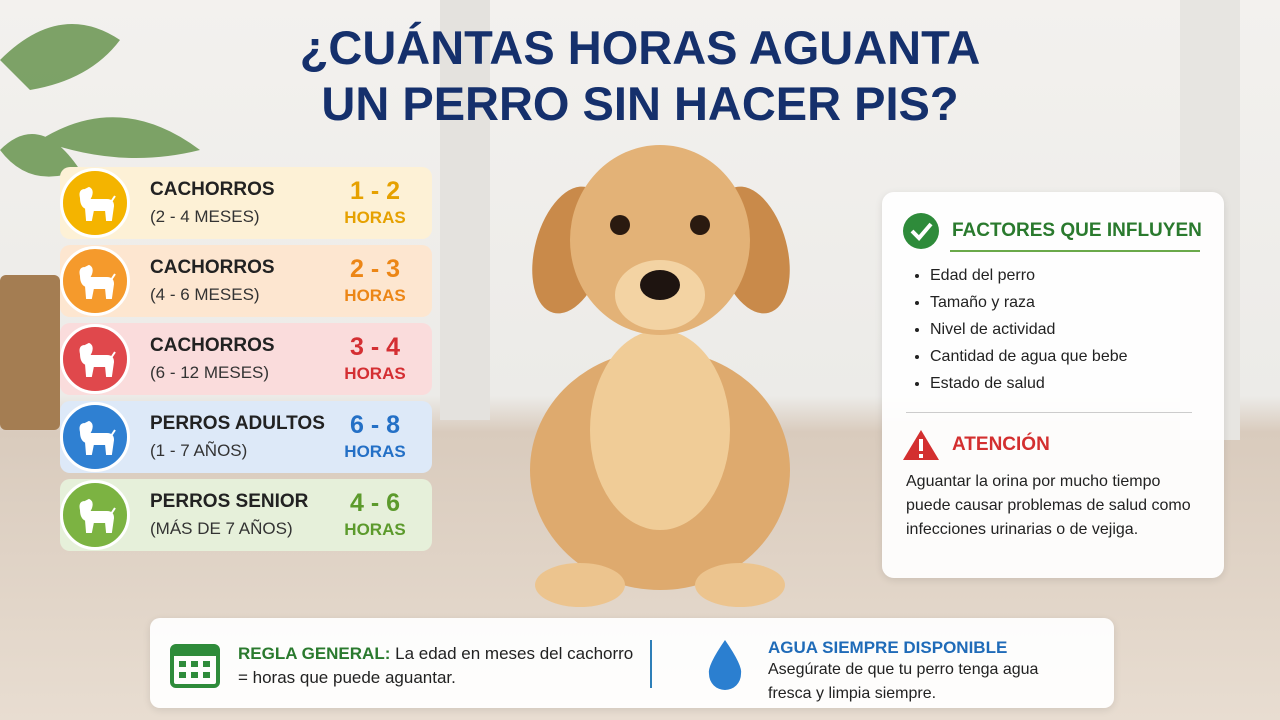 The width and height of the screenshot is (1280, 720). Describe the element at coordinates (640, 103) in the screenshot. I see `title-line: UN PERRO SIN HACER PIS?` at that location.